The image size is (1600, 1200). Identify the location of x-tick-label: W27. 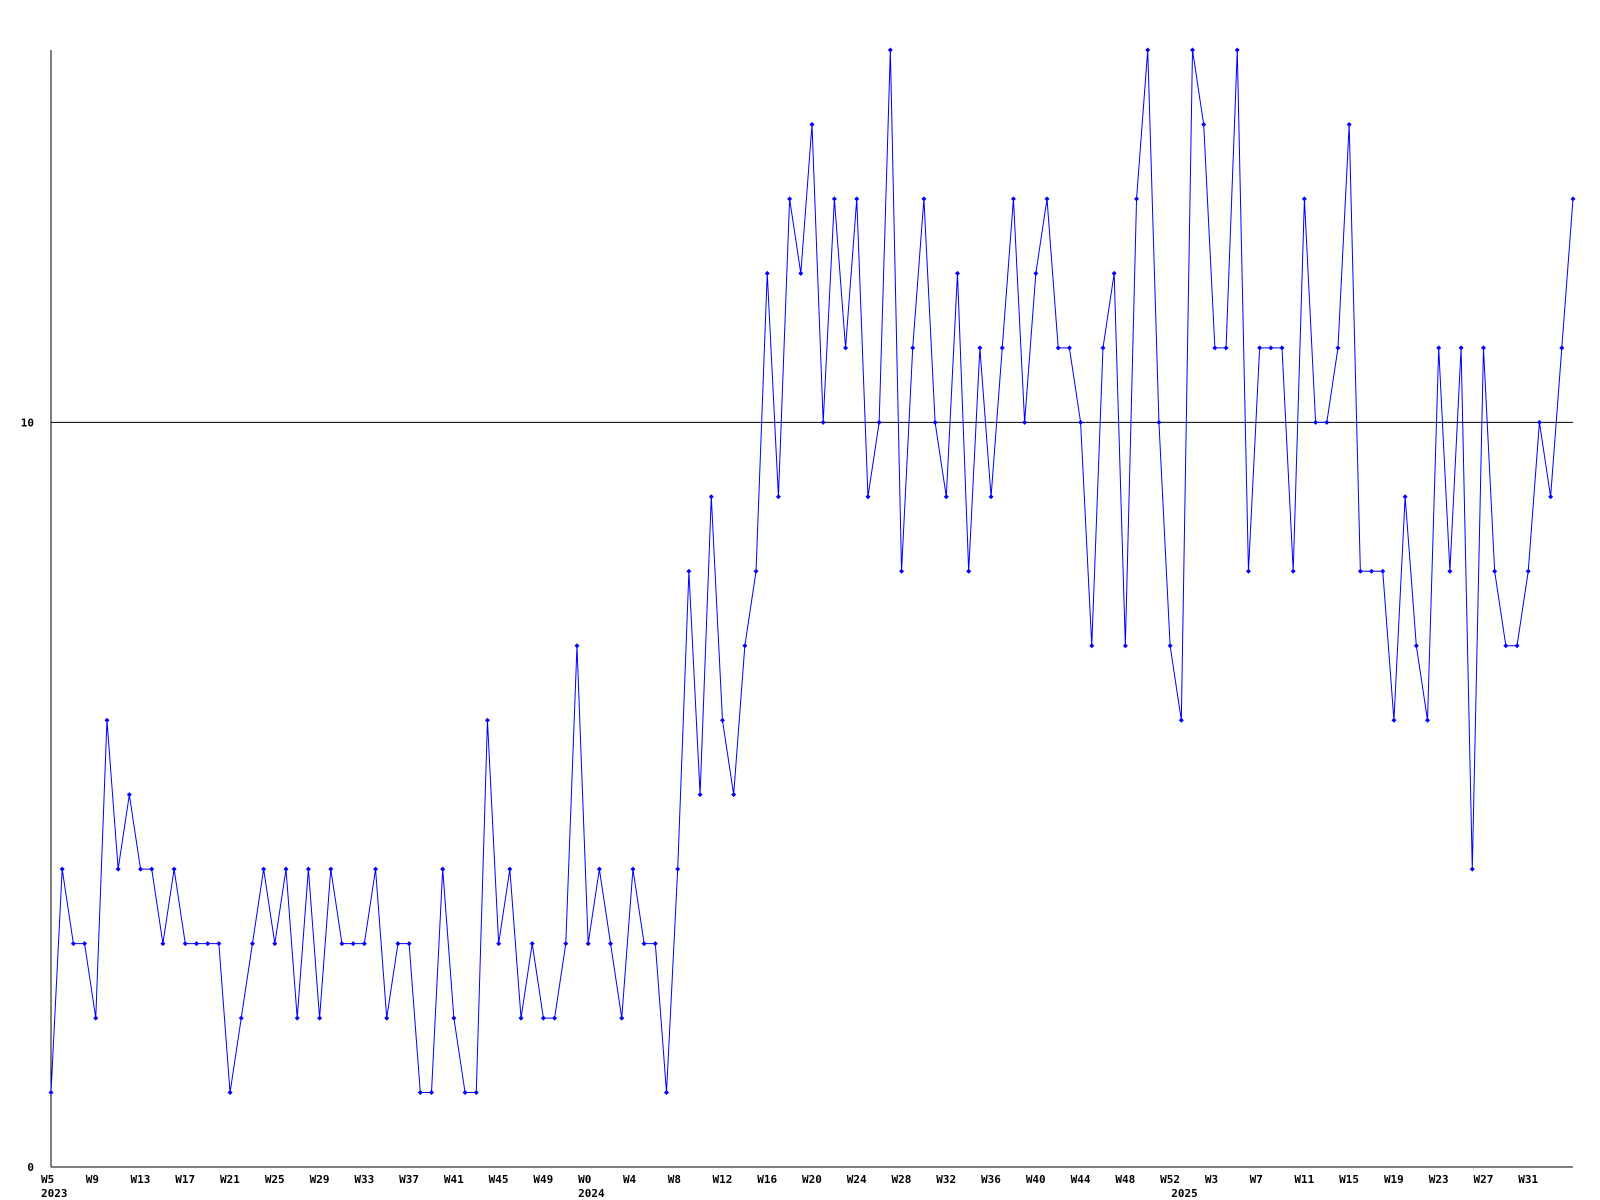
(1483, 1179).